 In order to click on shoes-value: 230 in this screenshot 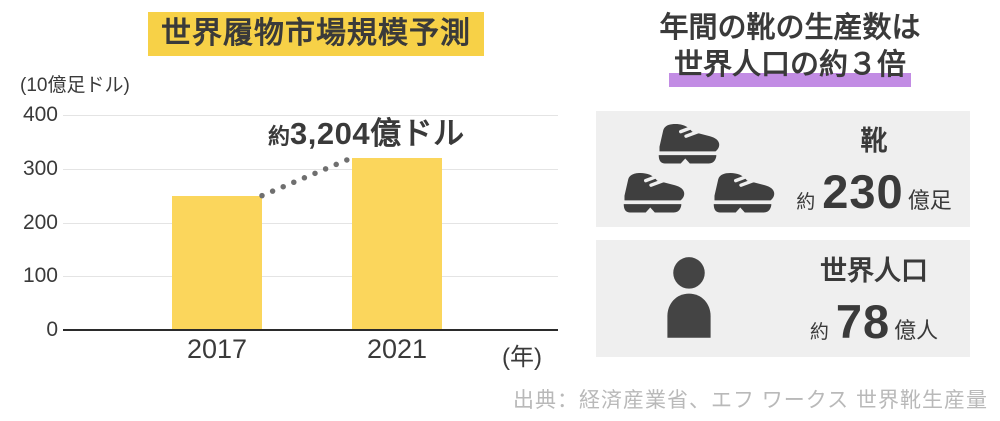, I will do `click(863, 191)`.